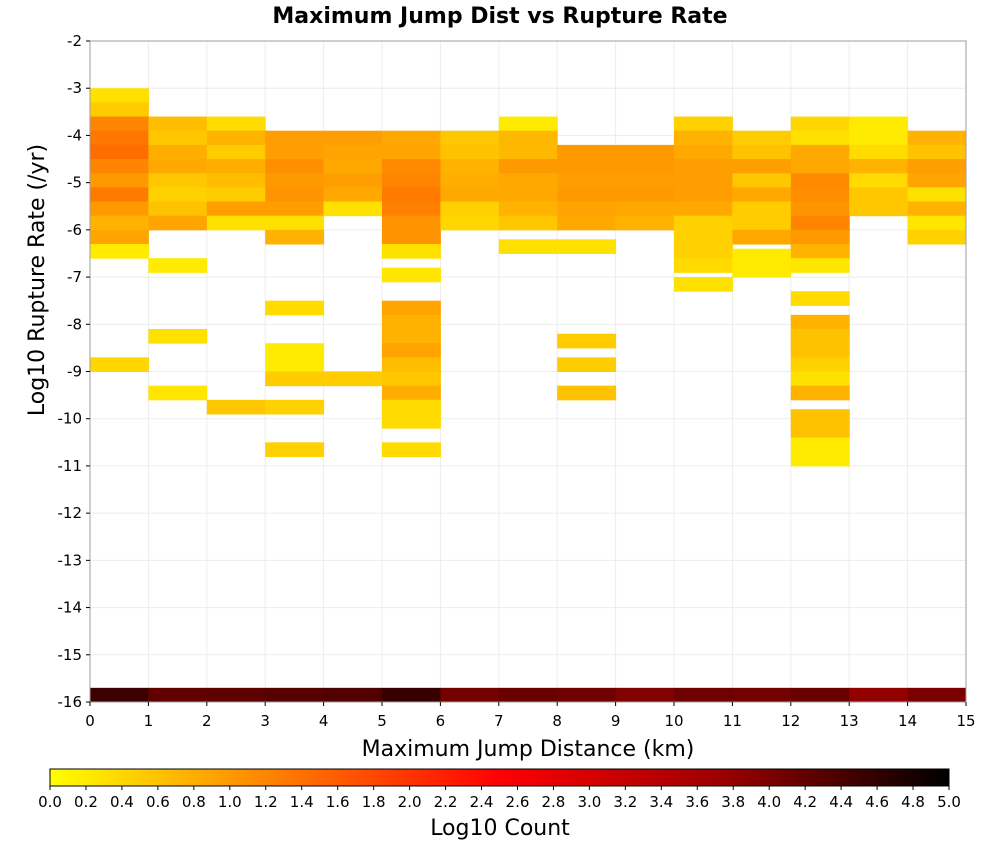 This screenshot has width=1000, height=850. Describe the element at coordinates (410, 802) in the screenshot. I see `colorbar-tick-label: 2.0` at that location.